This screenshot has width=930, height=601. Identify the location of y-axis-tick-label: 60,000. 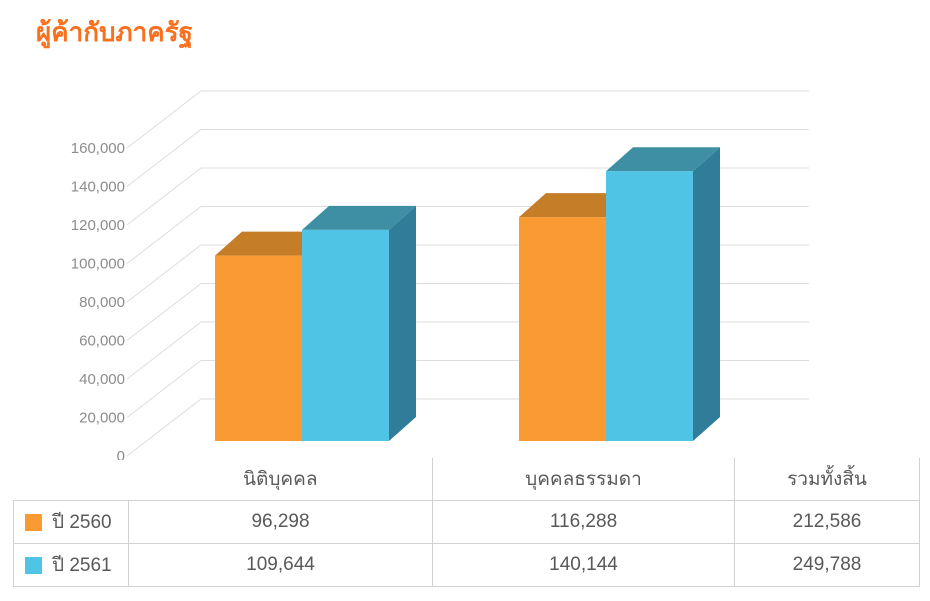
(102, 341).